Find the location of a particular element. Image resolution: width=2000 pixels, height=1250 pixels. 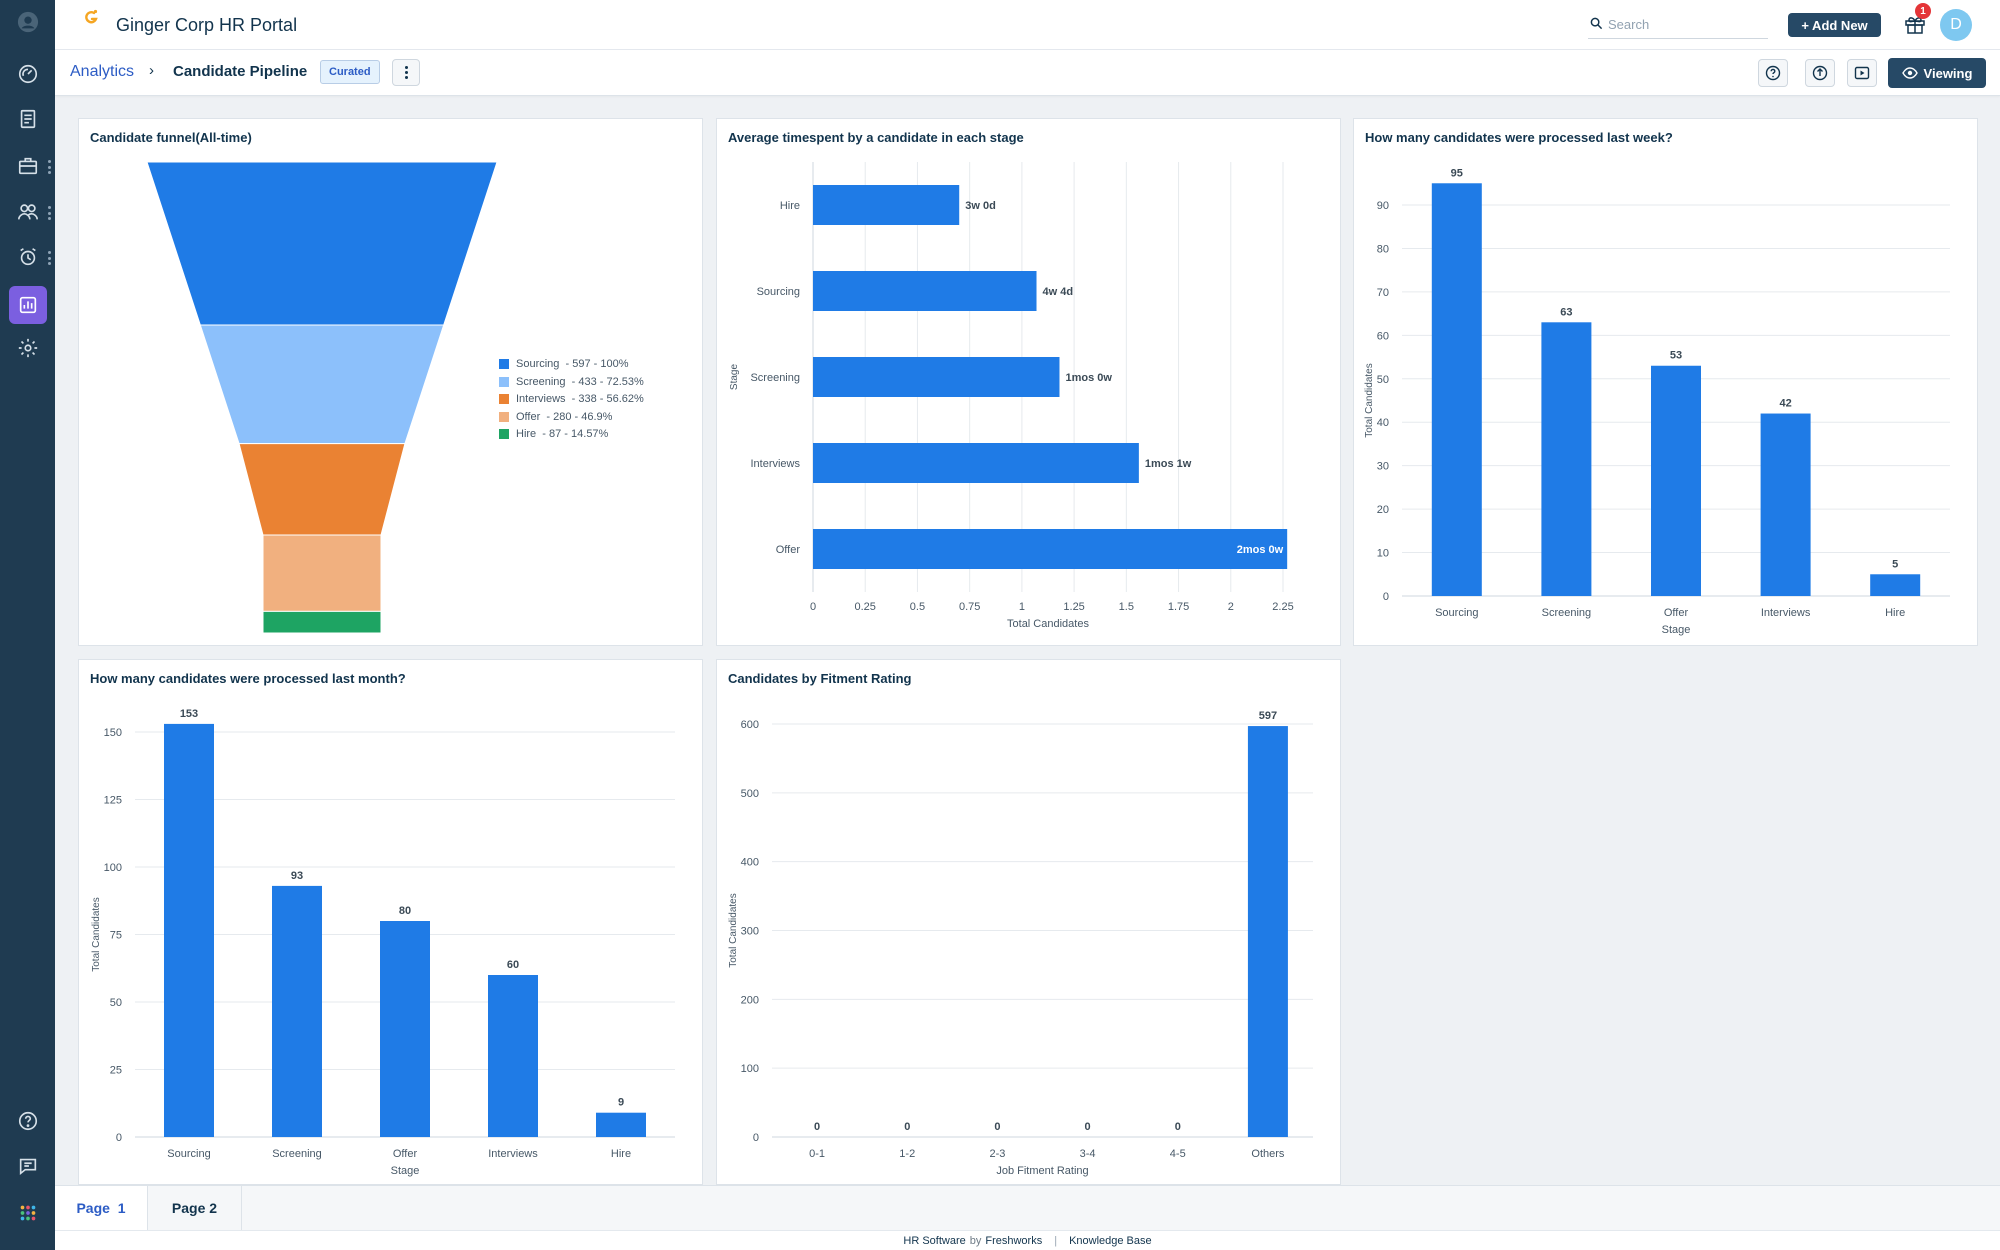

data-label: 153 is located at coordinates (189, 714).